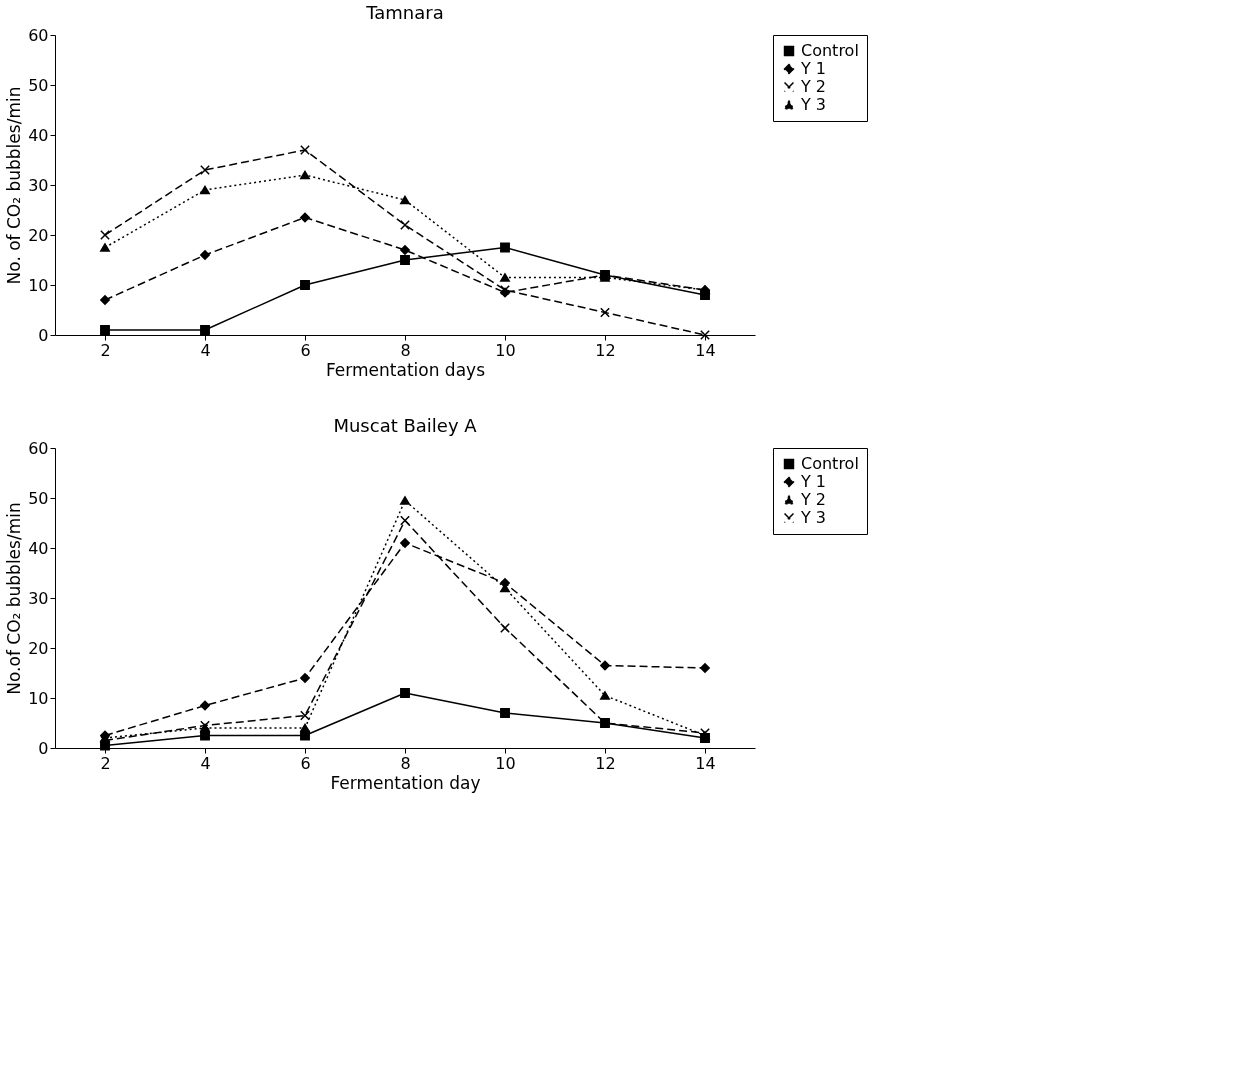 This screenshot has width=1233, height=1075. What do you see at coordinates (406, 369) in the screenshot?
I see `x-axis-title: Fermentation days` at bounding box center [406, 369].